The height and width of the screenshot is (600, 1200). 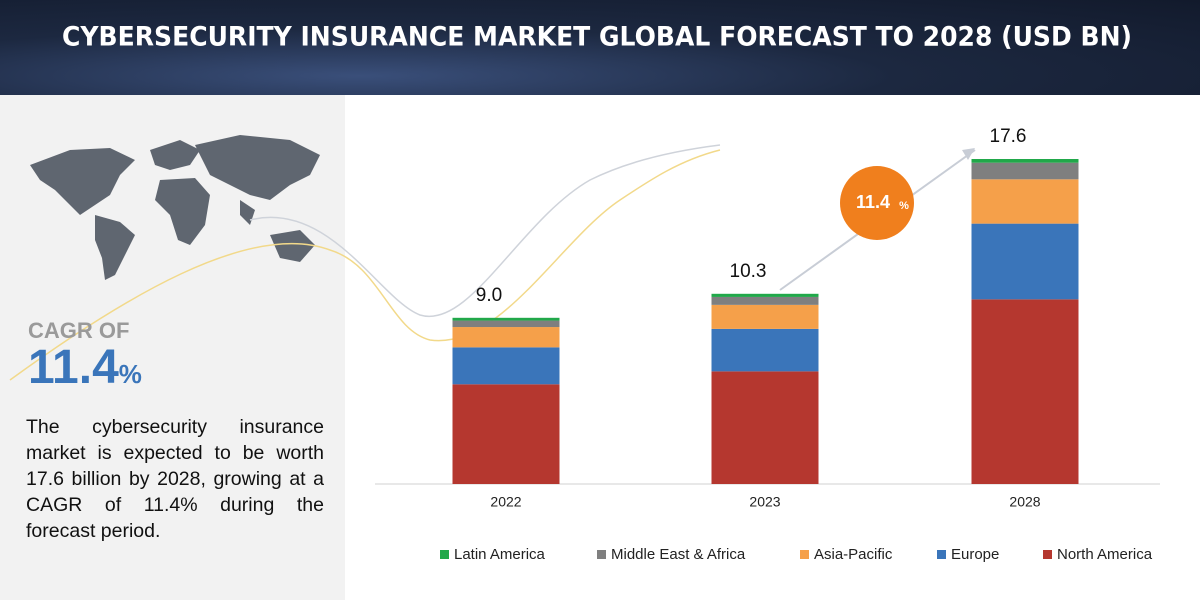 I want to click on legend-label: North America, so click(x=1105, y=554).